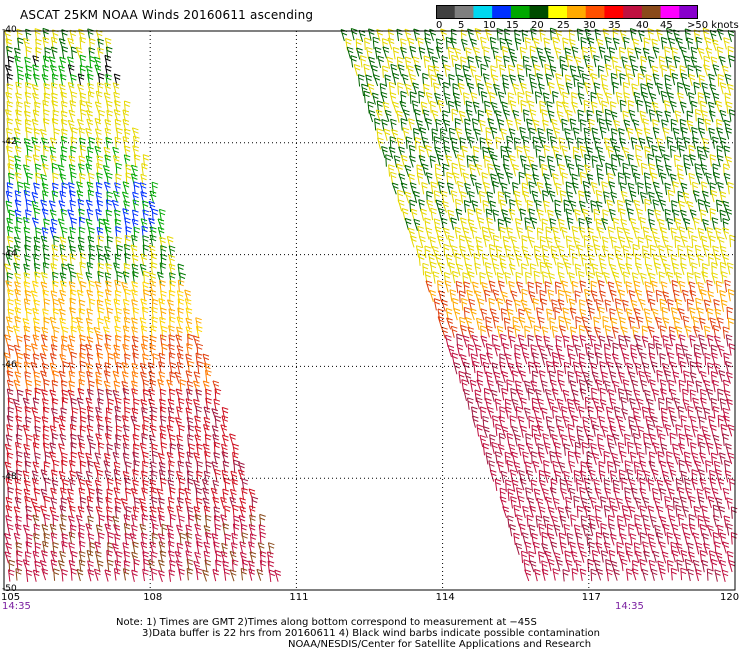  I want to click on scale-label: 35, so click(614, 25).